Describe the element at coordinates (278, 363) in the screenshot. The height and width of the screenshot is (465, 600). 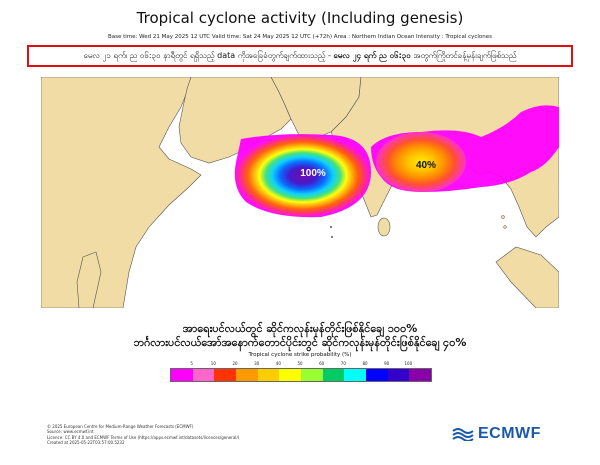
I see `legend-tick-40: 40` at that location.